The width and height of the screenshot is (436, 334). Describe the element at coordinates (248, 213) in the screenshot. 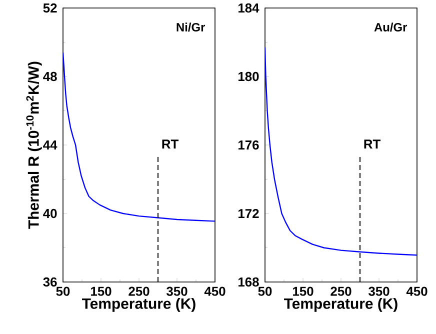

I see `y-tick-label: 172` at that location.